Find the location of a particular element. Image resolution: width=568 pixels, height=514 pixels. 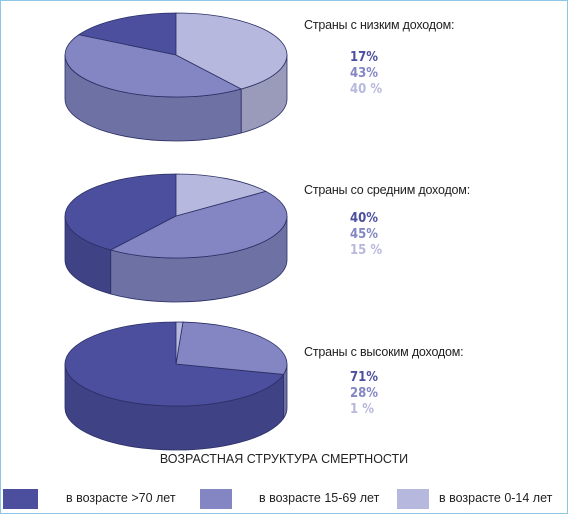

pie-high is located at coordinates (176, 386).